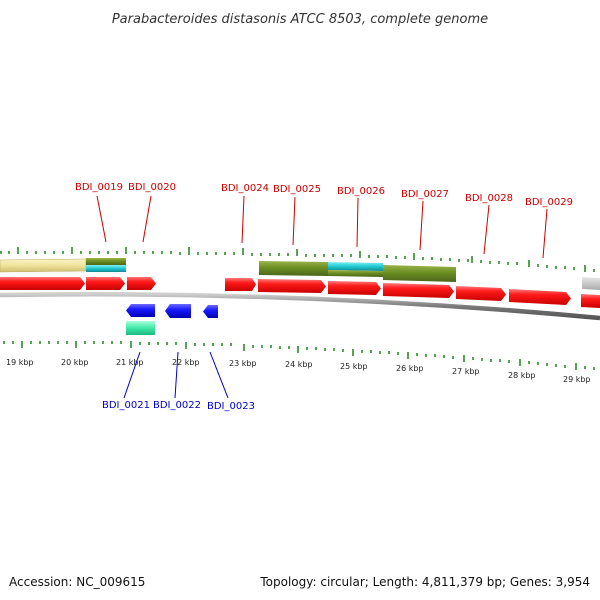 The height and width of the screenshot is (600, 600). I want to click on gene-label-forward: BDI_0020, so click(152, 187).